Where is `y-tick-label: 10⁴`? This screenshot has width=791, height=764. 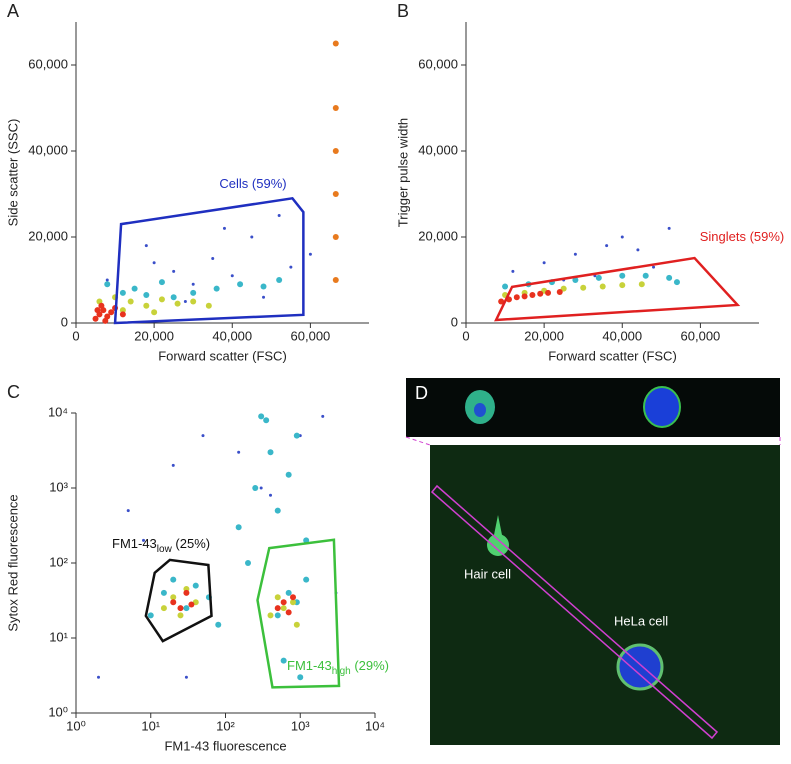
y-tick-label: 10⁴ is located at coordinates (58, 411).